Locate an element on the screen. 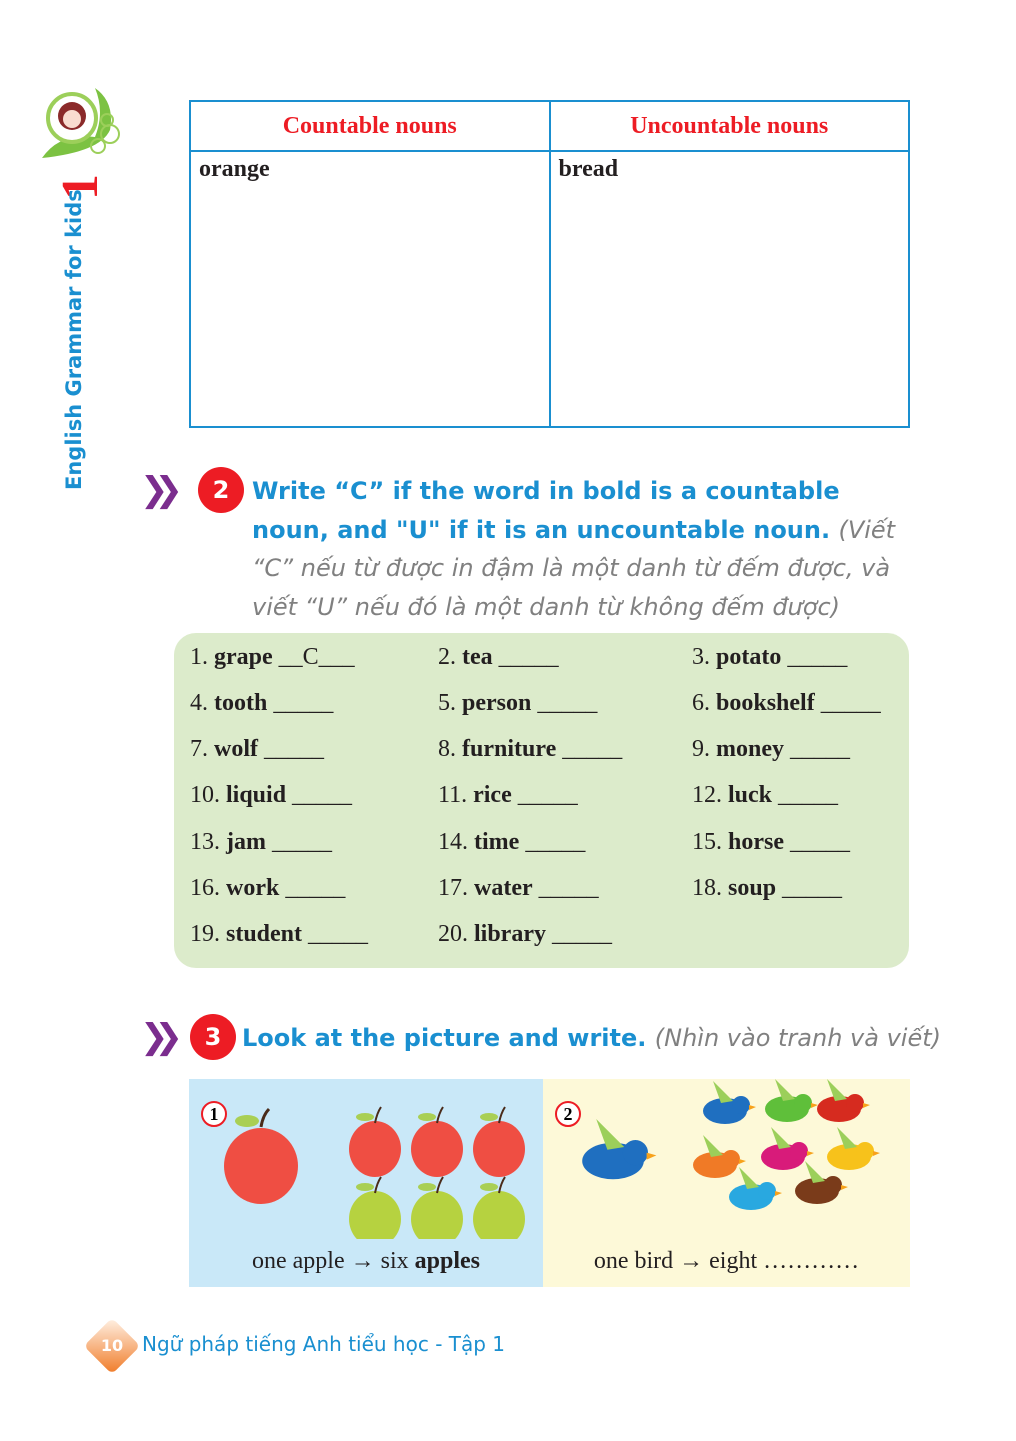  exercise-item: 3. potato _____ is located at coordinates (769, 657).